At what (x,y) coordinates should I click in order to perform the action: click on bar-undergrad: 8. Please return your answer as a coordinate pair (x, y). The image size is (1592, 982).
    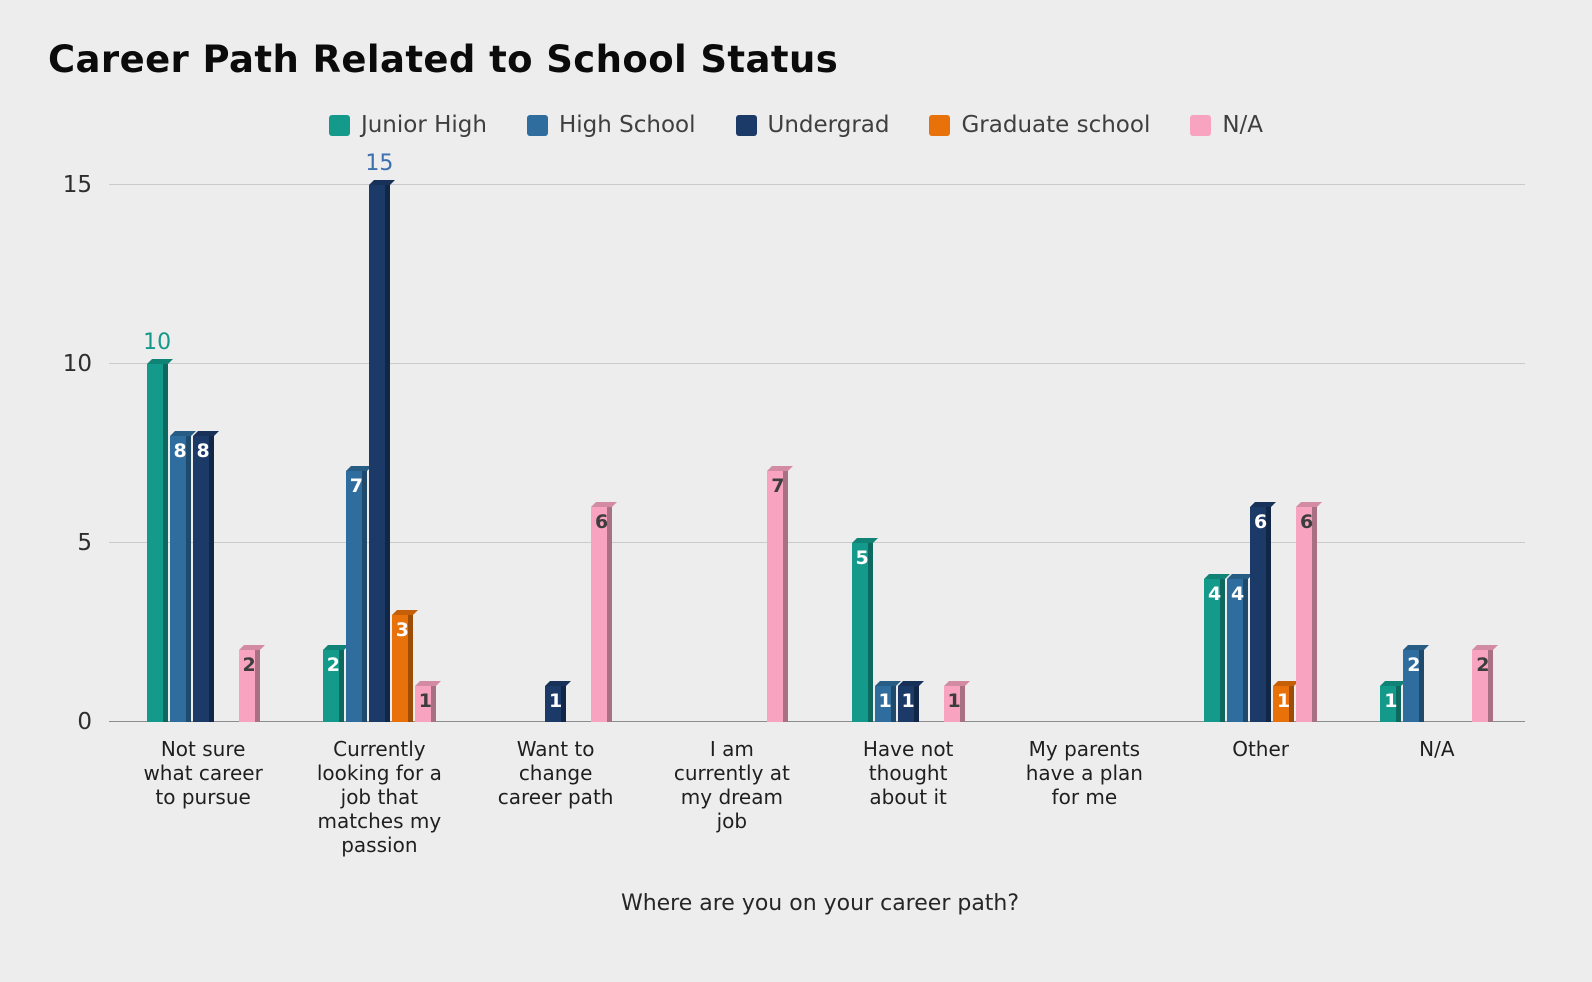
    Looking at the image, I should click on (205, 576).